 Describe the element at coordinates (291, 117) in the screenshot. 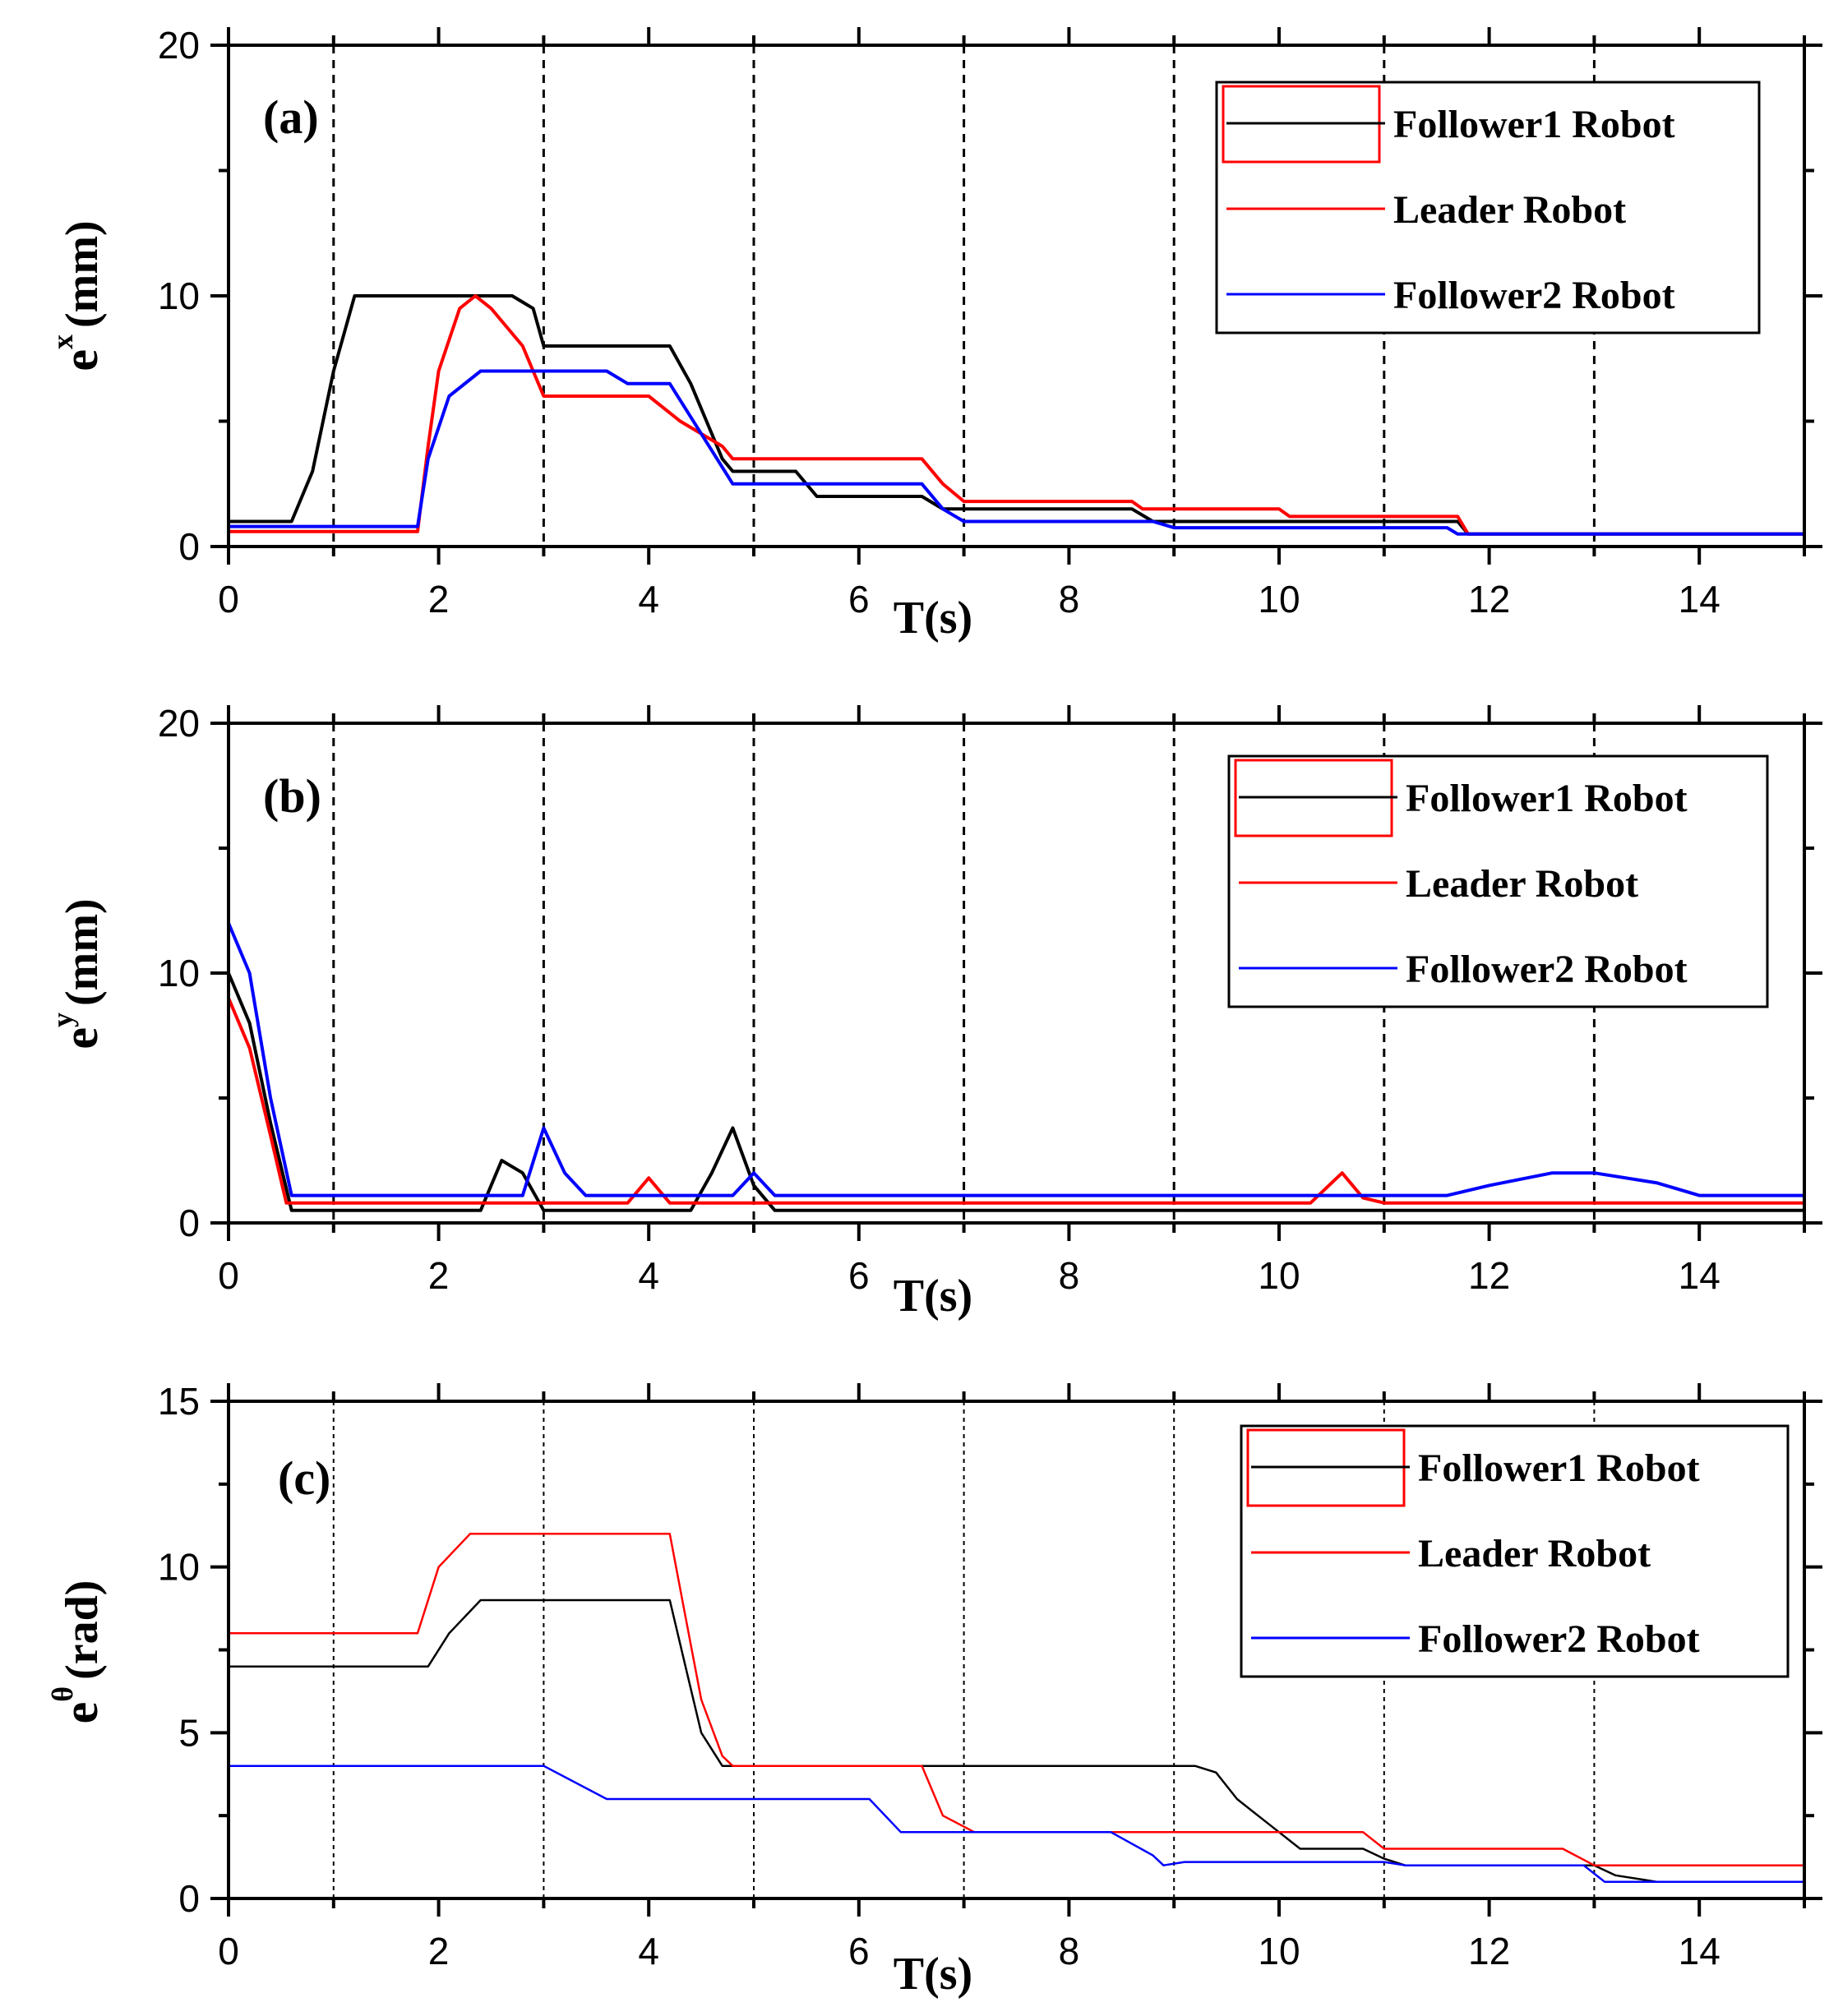

I see `panel-label: (a)` at that location.